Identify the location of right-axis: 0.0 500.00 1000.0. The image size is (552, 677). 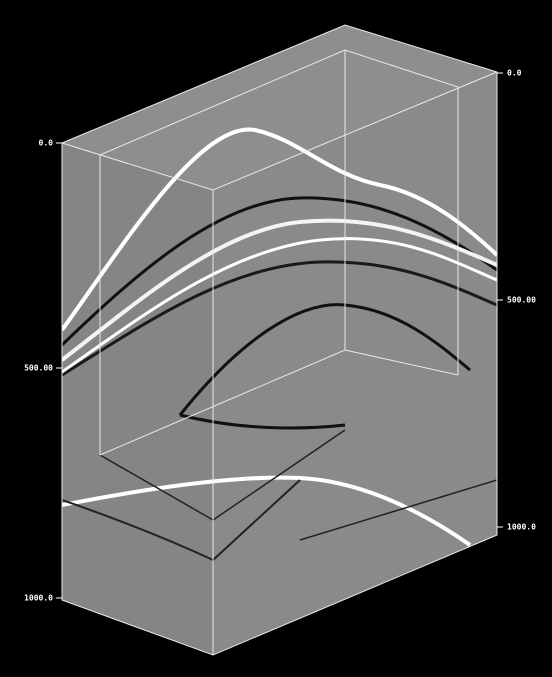
(516, 300).